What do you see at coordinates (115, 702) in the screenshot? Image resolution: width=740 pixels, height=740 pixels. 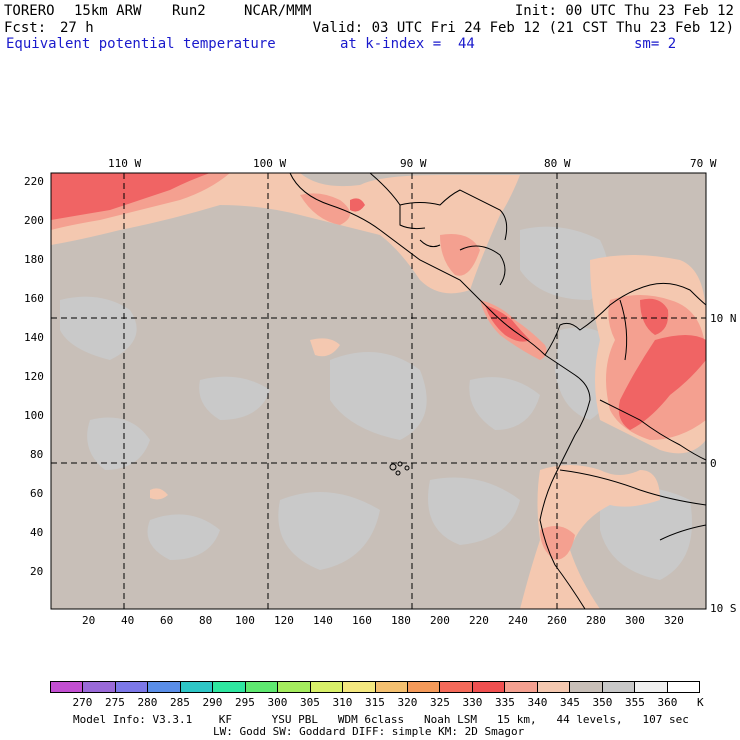 I see `colorbar-label: 275` at bounding box center [115, 702].